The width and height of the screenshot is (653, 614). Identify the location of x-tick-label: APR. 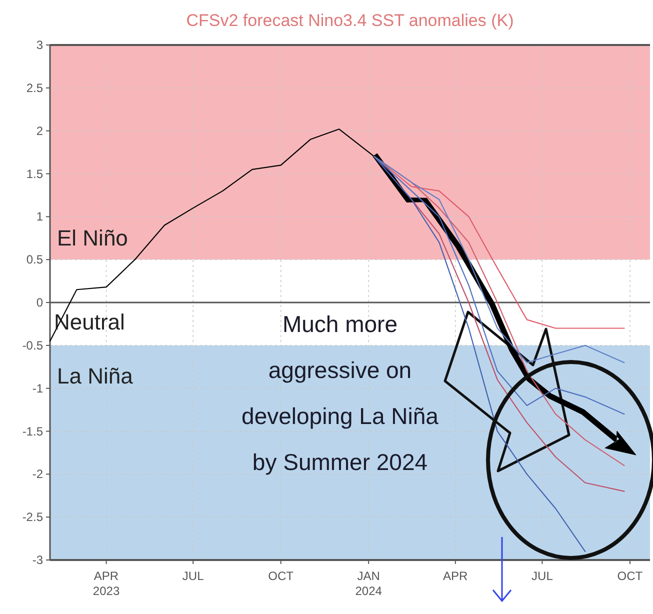
(455, 576).